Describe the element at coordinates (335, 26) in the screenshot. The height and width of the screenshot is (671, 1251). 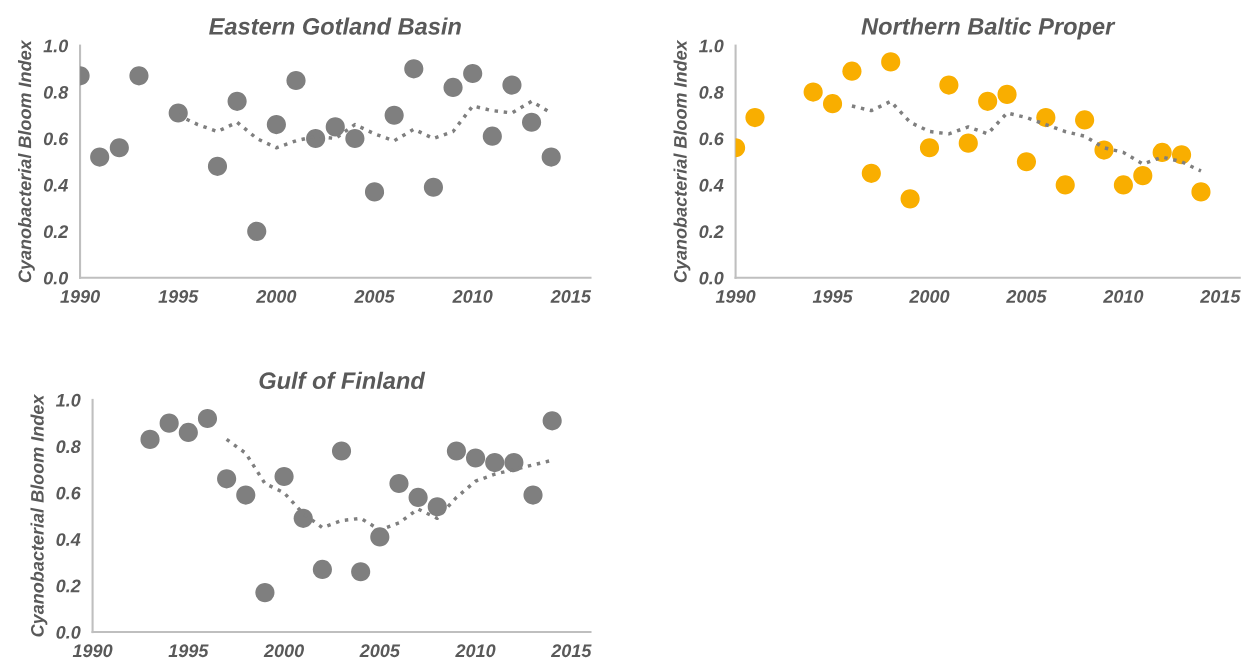
I see `chart-title: Eastern Gotland Basin` at that location.